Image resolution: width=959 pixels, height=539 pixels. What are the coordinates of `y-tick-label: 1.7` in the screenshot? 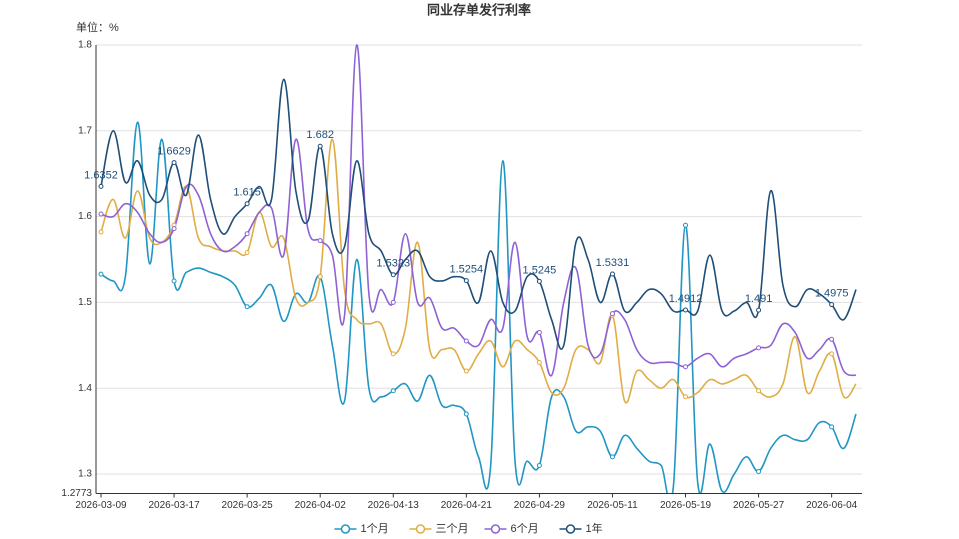 It's located at (85, 130).